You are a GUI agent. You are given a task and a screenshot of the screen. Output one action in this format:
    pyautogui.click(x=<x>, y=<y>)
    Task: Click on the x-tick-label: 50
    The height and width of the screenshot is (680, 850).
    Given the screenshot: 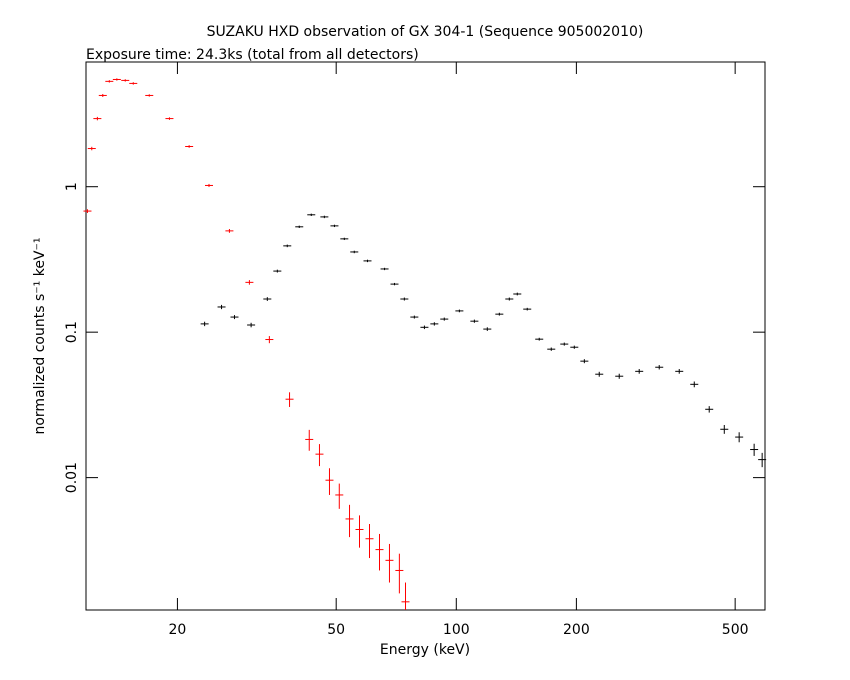 What is the action you would take?
    pyautogui.click(x=336, y=630)
    